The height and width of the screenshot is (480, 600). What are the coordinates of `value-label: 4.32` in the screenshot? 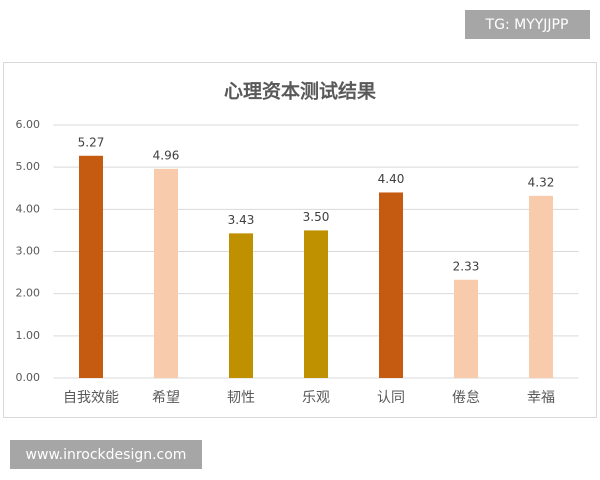 It's located at (541, 182).